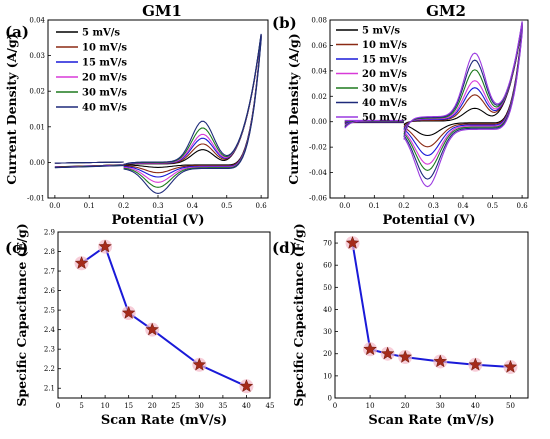 This screenshot has width=550, height=439. I want to click on y-tick-label: 10, so click(327, 376).